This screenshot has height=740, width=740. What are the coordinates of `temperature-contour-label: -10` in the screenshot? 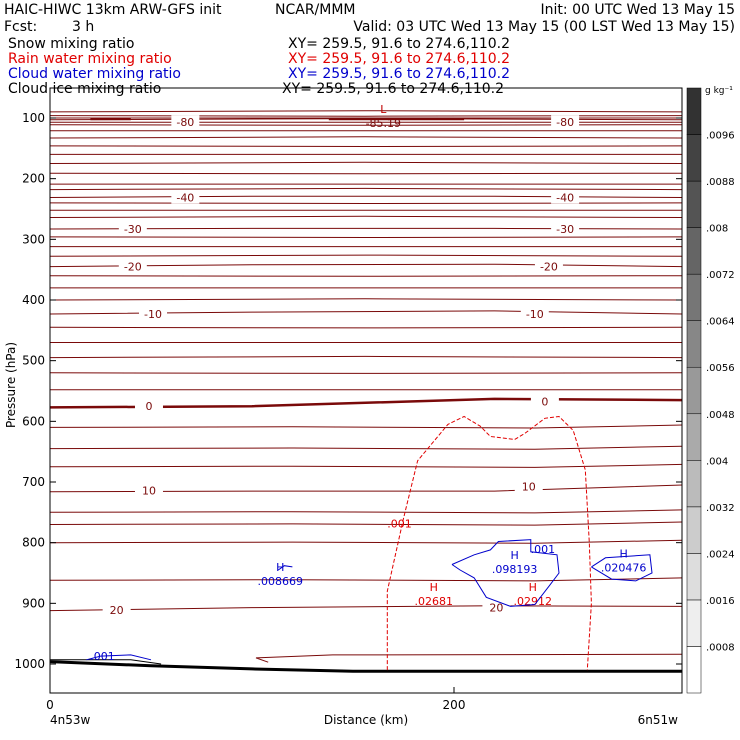 It's located at (153, 314).